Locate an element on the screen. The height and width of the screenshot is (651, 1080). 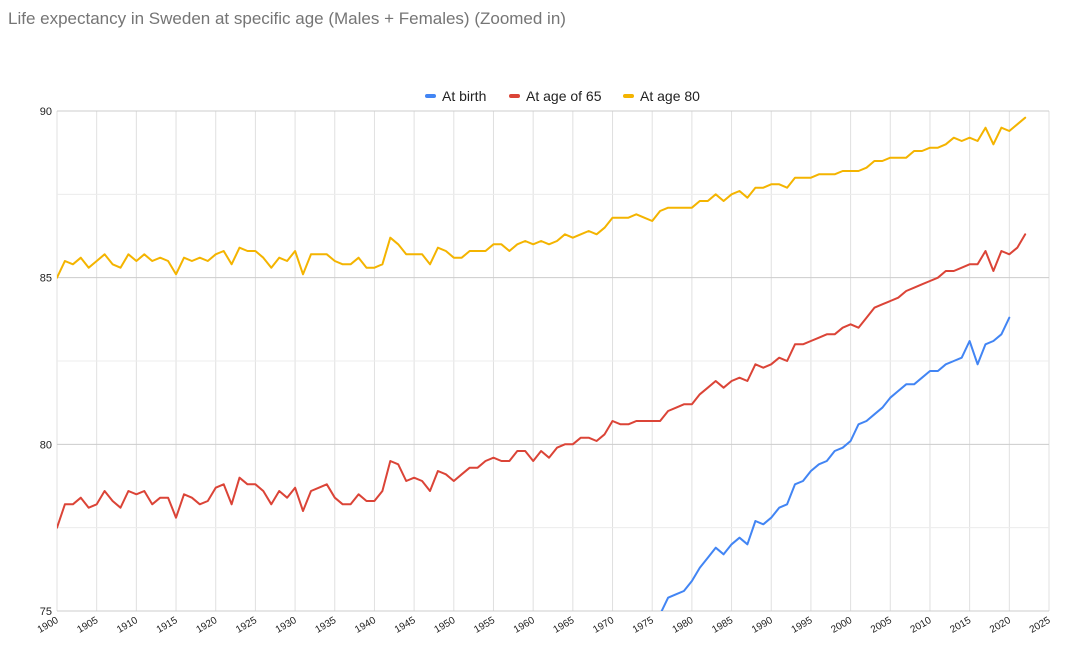
x-tick-label: 1915 is located at coordinates (167, 625).